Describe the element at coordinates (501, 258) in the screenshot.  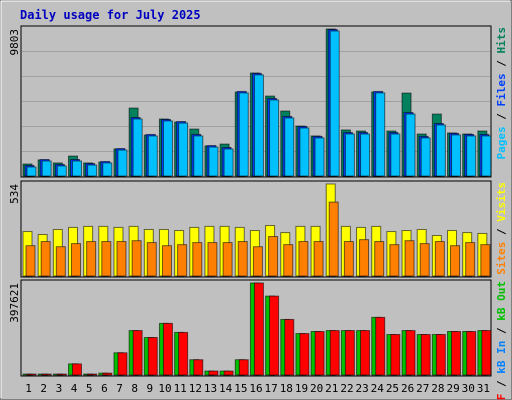
I see `legend-entry: Sites` at that location.